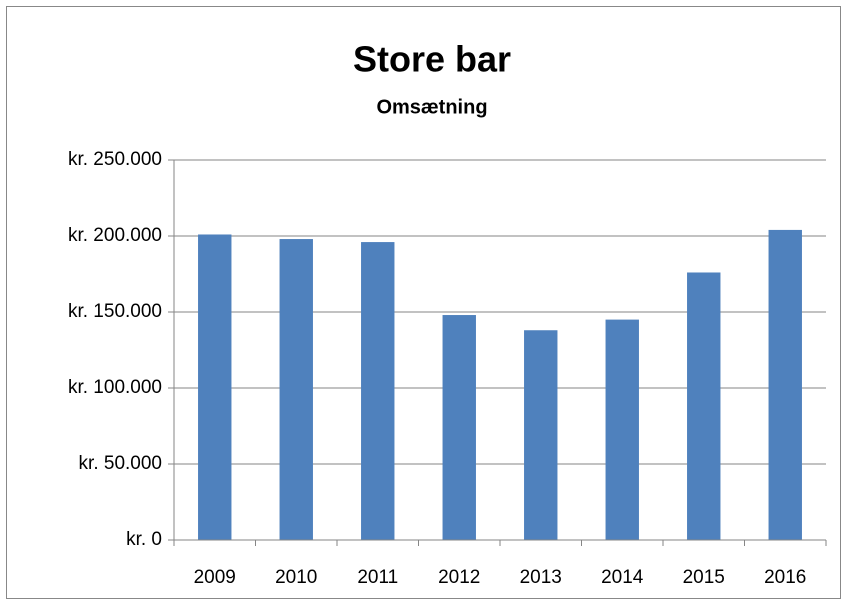  Describe the element at coordinates (432, 59) in the screenshot. I see `chart-title: Store bar` at that location.